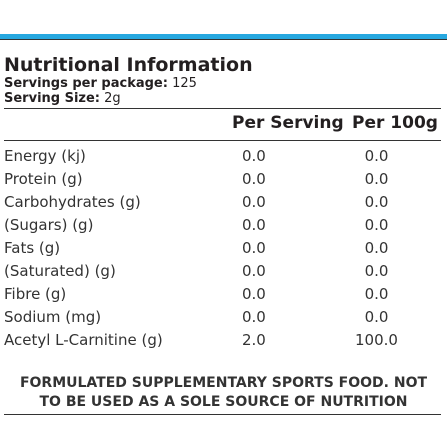  What do you see at coordinates (35, 293) in the screenshot?
I see `nutrient-name: Fibre (g)` at bounding box center [35, 293].